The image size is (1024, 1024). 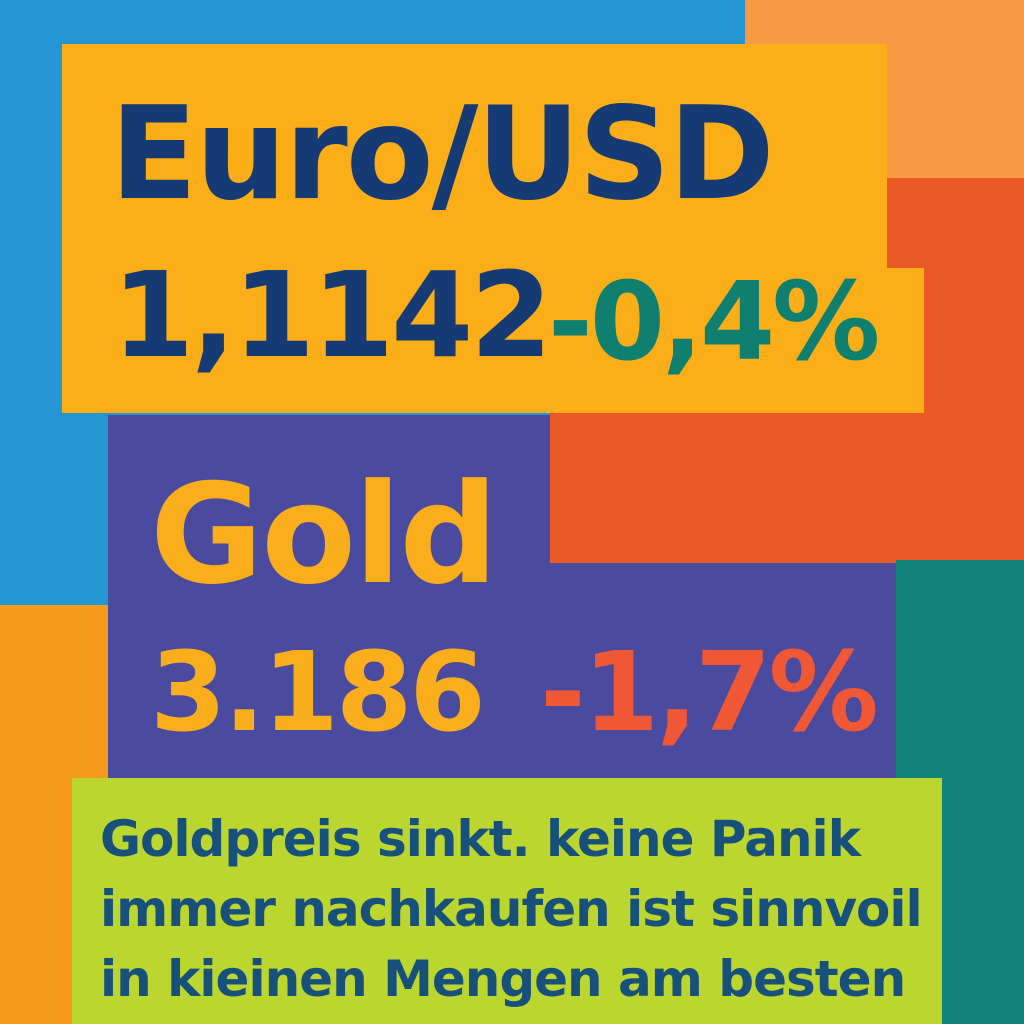 I want to click on gold-value: 3.186, so click(x=318, y=692).